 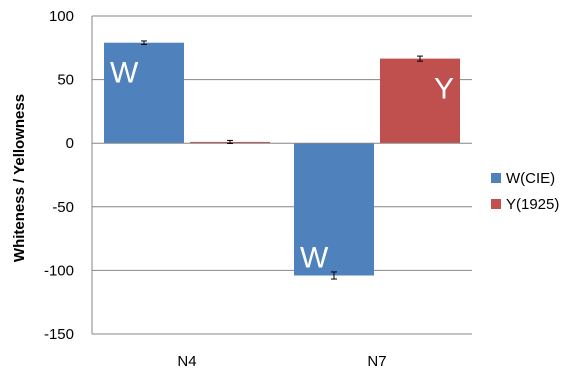 What do you see at coordinates (19, 178) in the screenshot?
I see `y-axis-label: Whiteness / Yellowness` at bounding box center [19, 178].